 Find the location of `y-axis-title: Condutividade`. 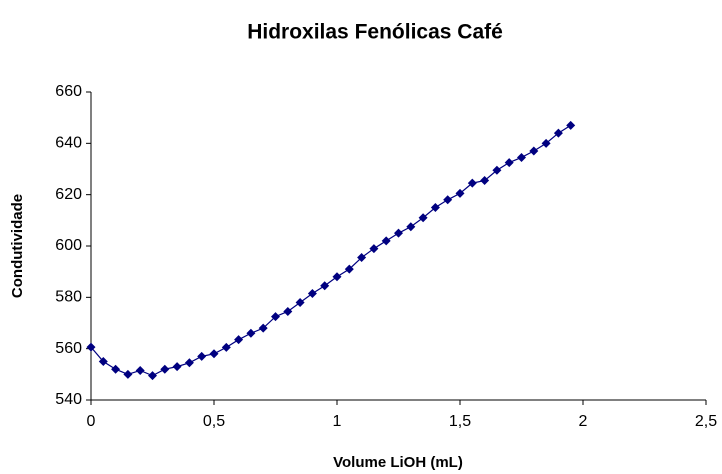

y-axis-title: Condutividade is located at coordinates (17, 246).